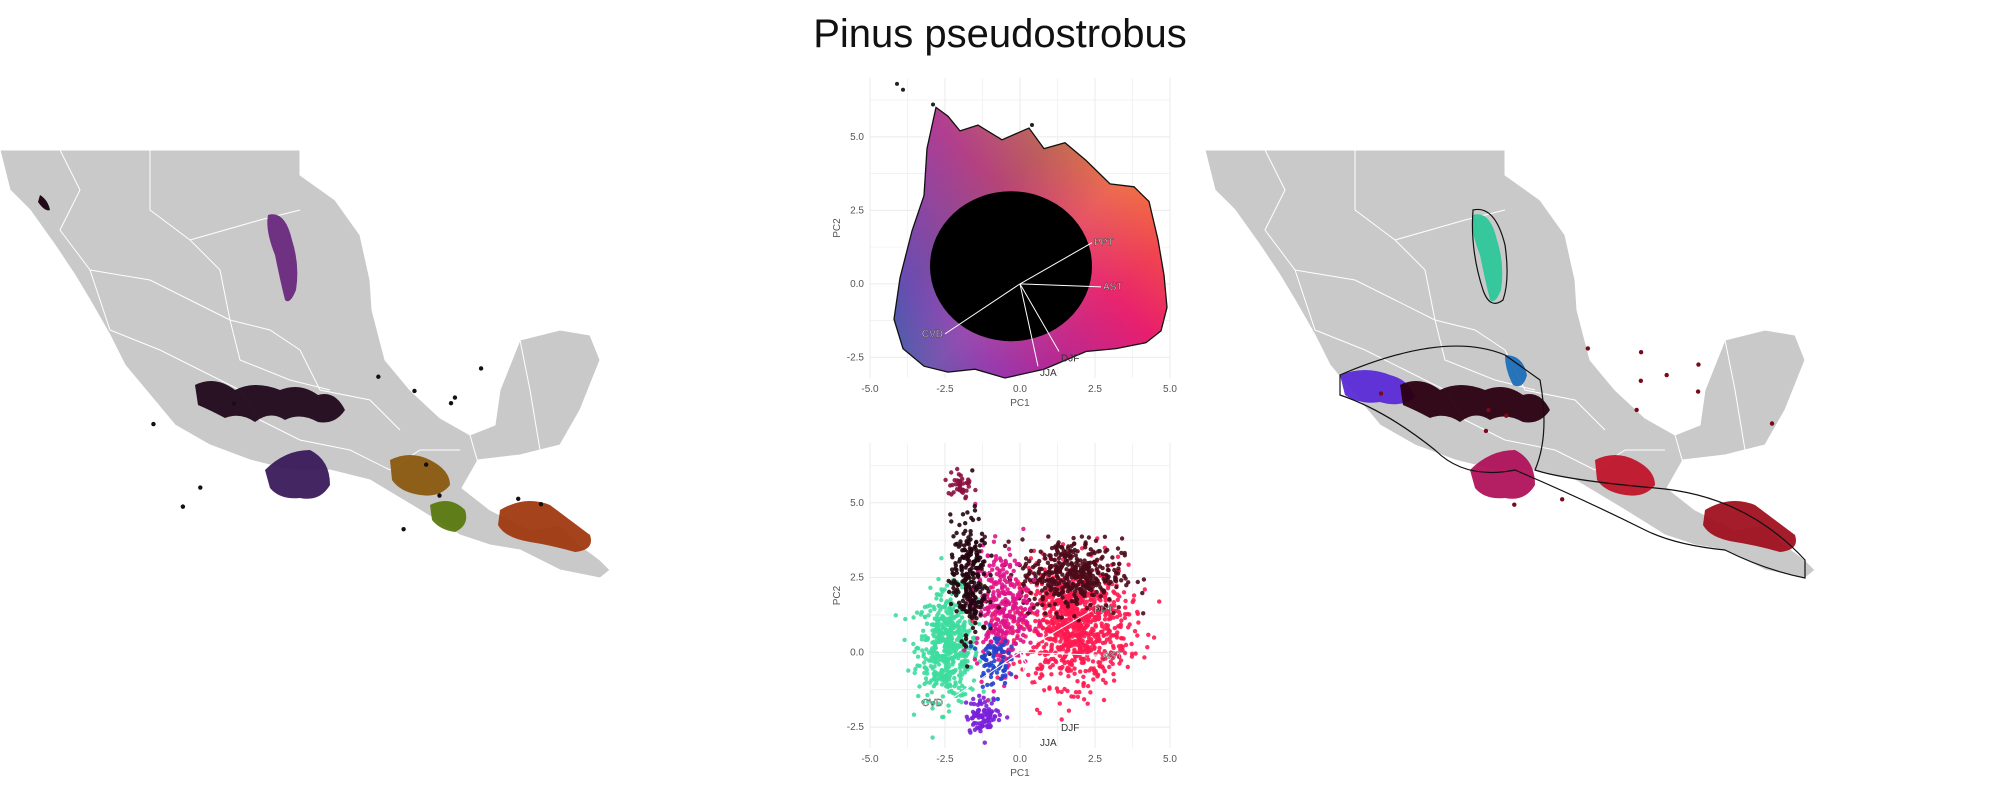 The width and height of the screenshot is (2000, 800). What do you see at coordinates (1112, 287) in the screenshot?
I see `loading-label: AST` at bounding box center [1112, 287].